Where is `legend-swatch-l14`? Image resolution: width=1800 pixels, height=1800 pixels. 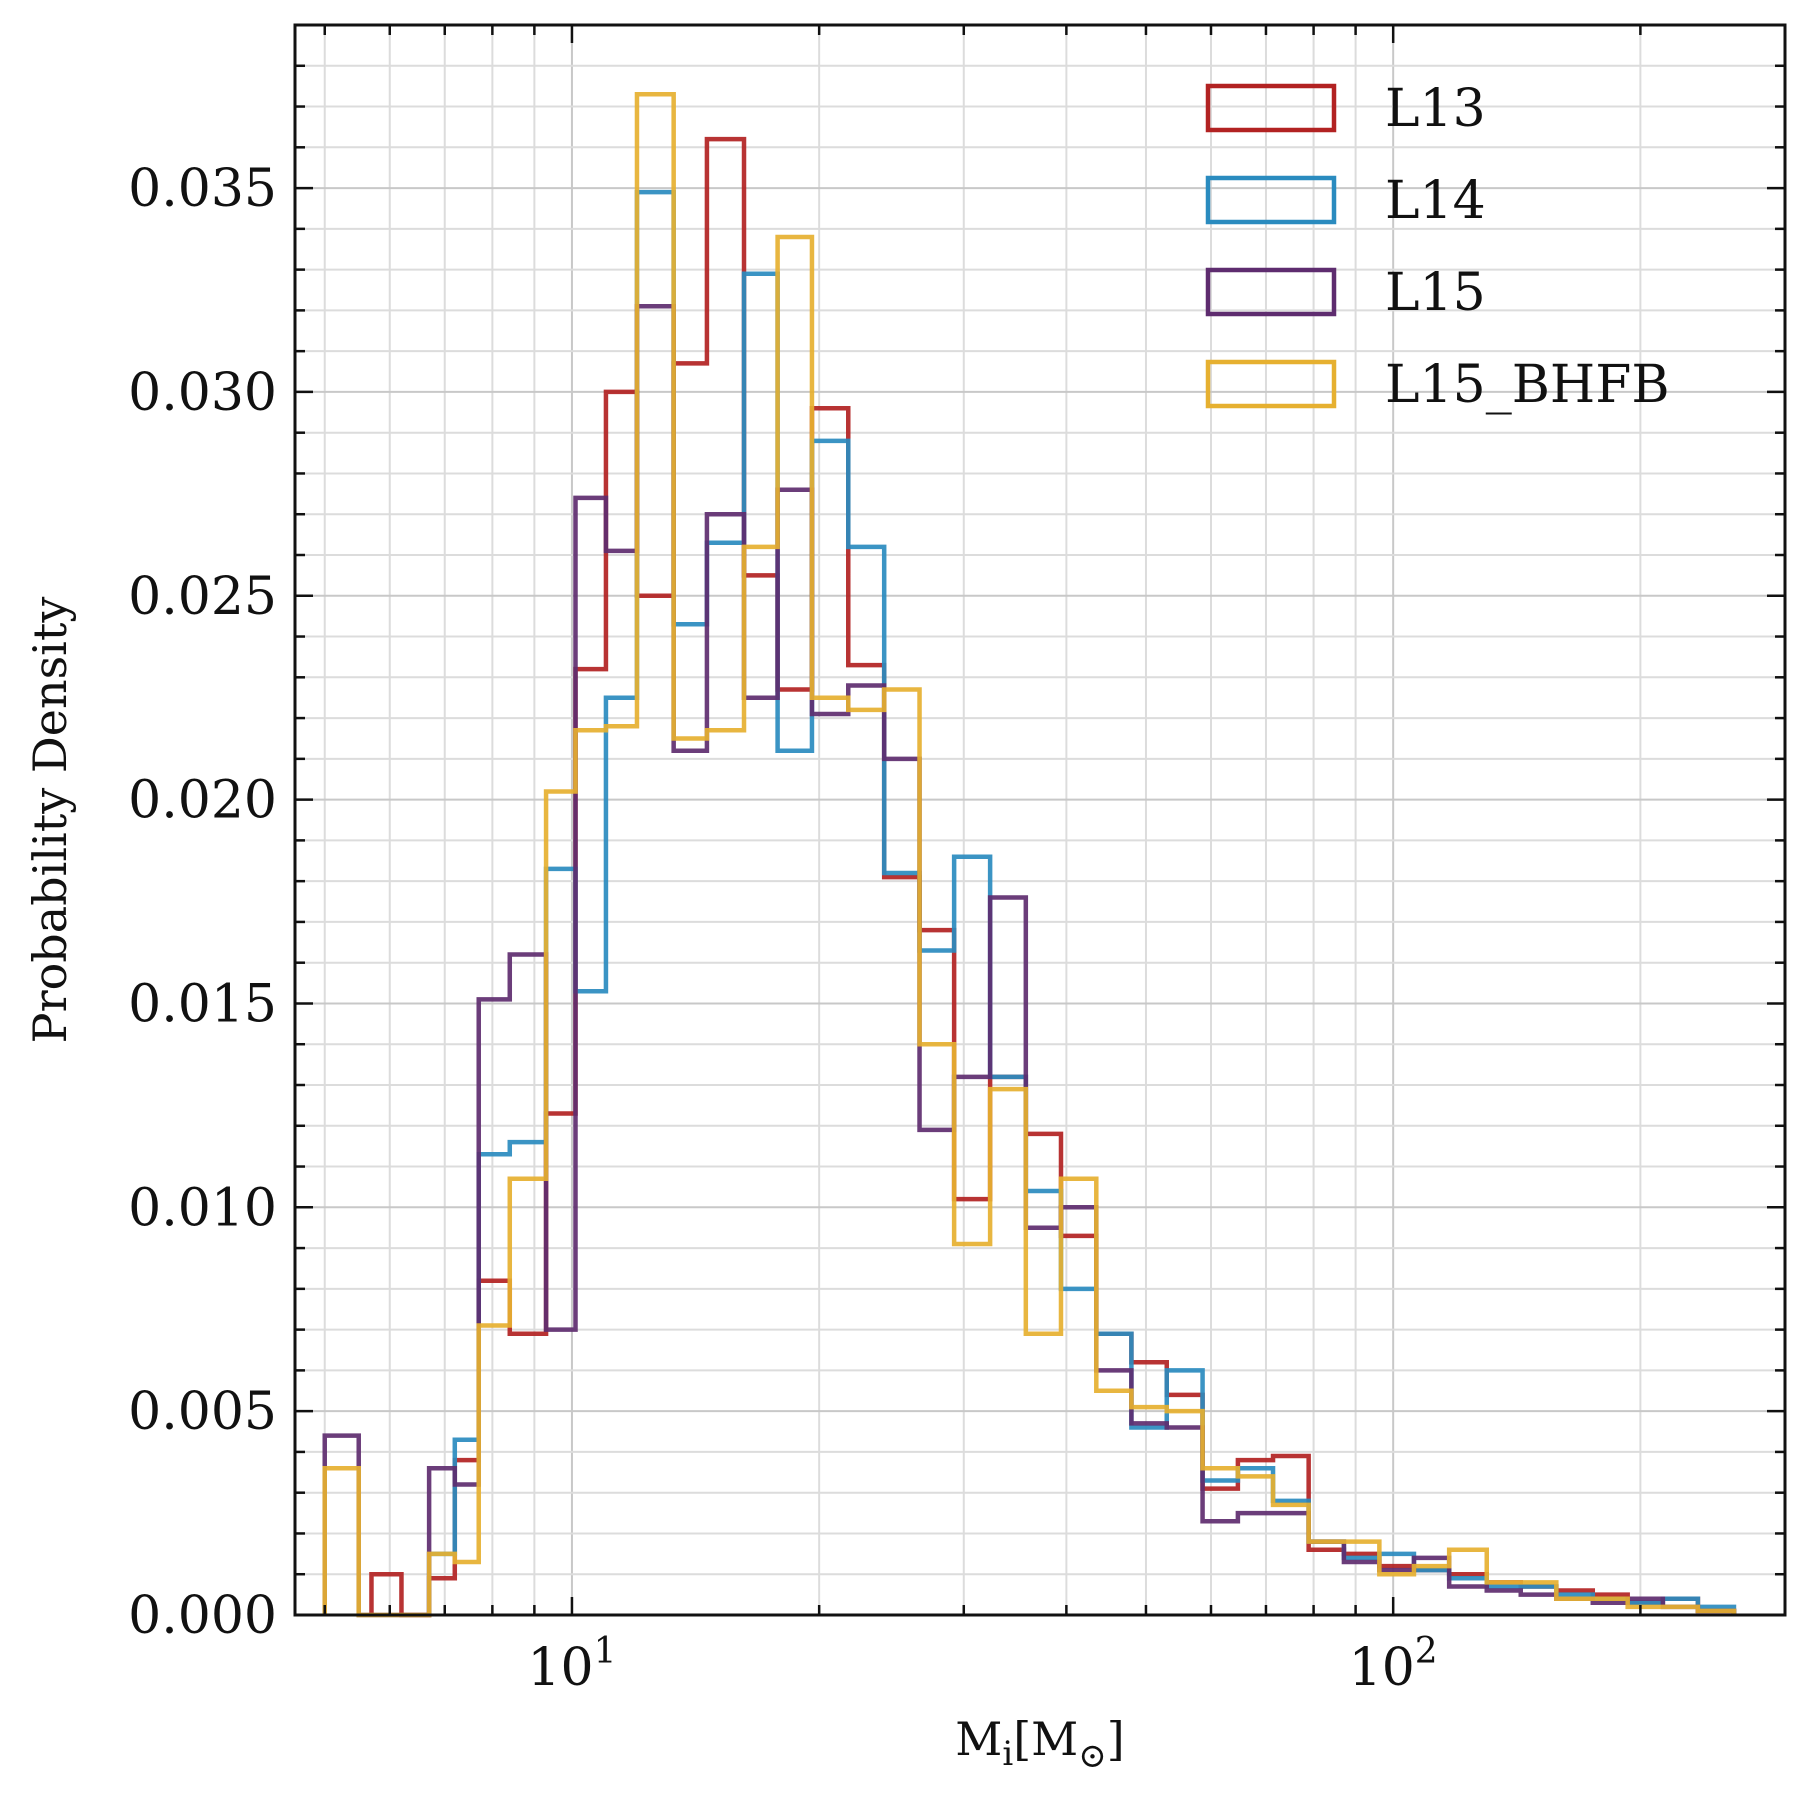 legend-swatch-l14 is located at coordinates (1271, 200).